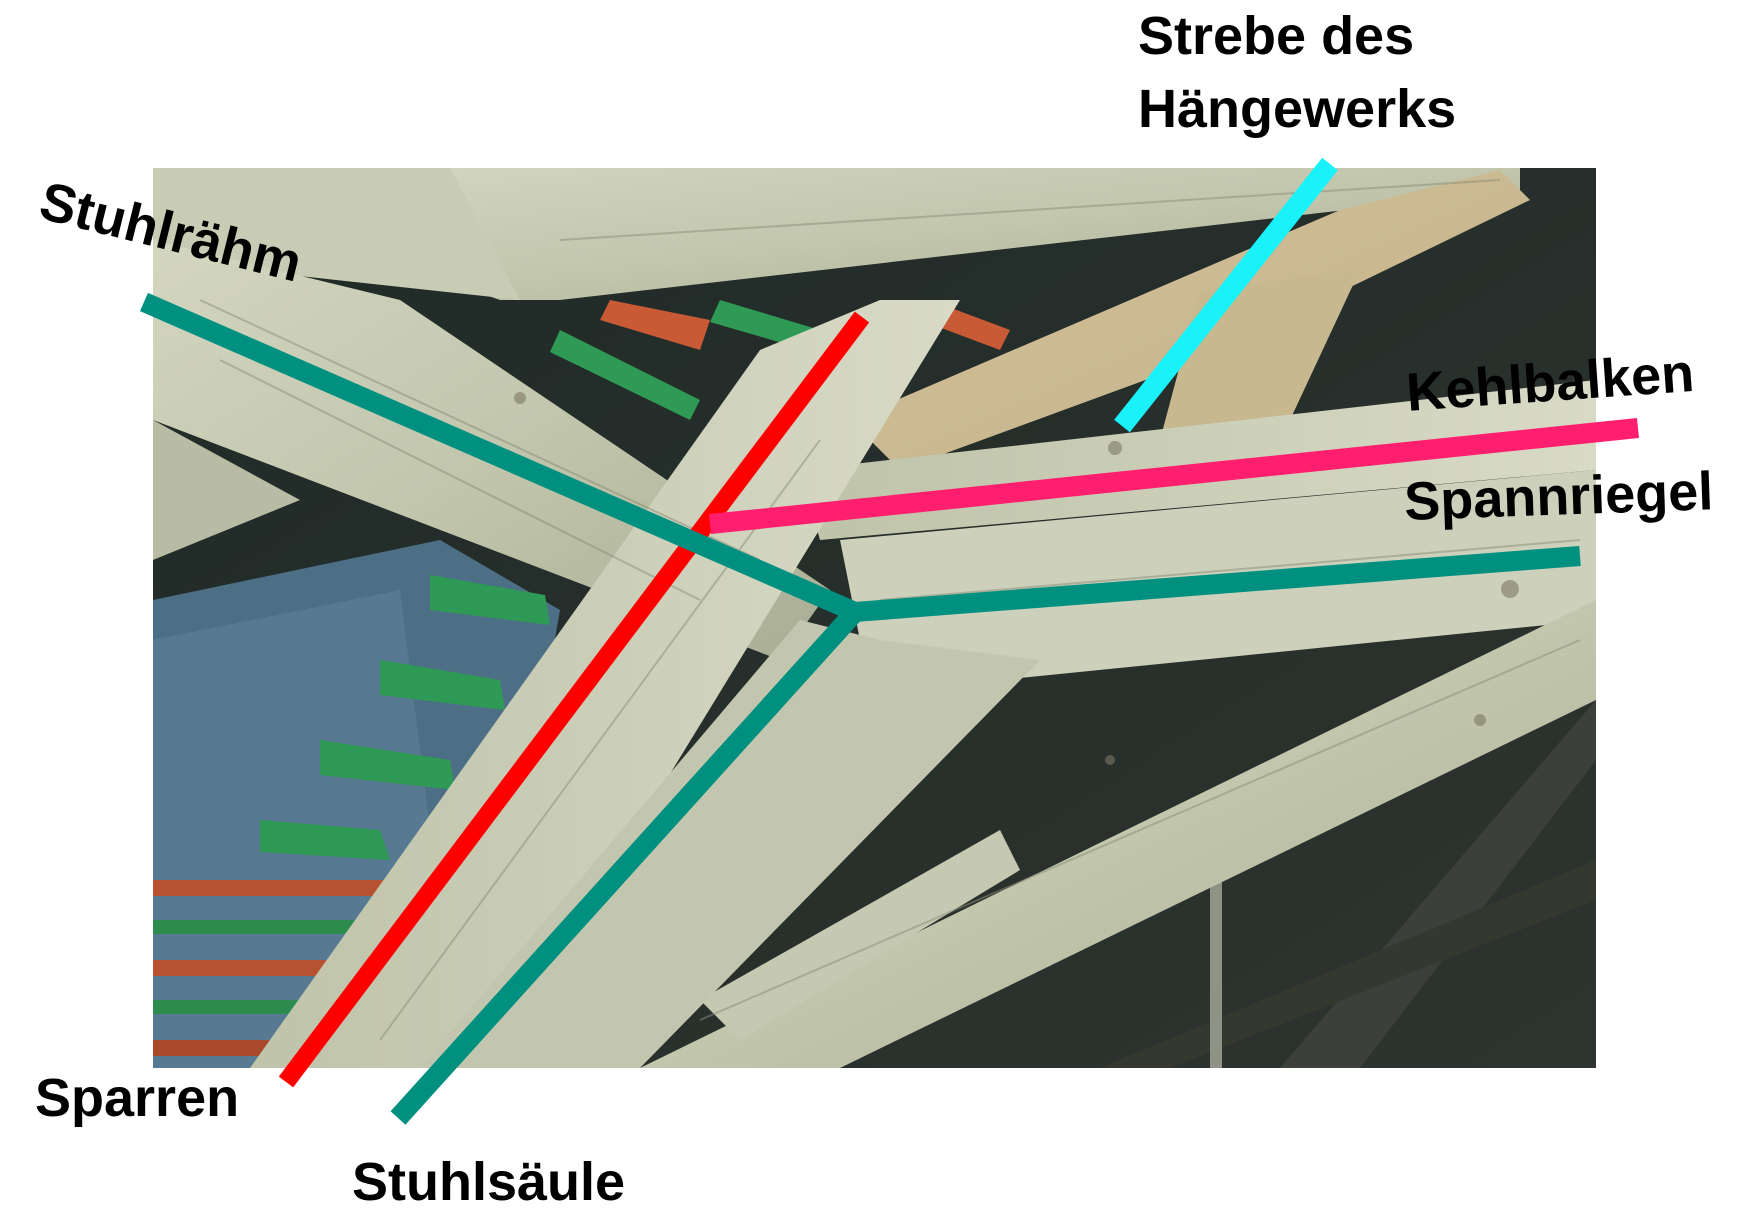  What do you see at coordinates (1276, 36) in the screenshot?
I see `label-strebe-line1: Strebe des` at bounding box center [1276, 36].